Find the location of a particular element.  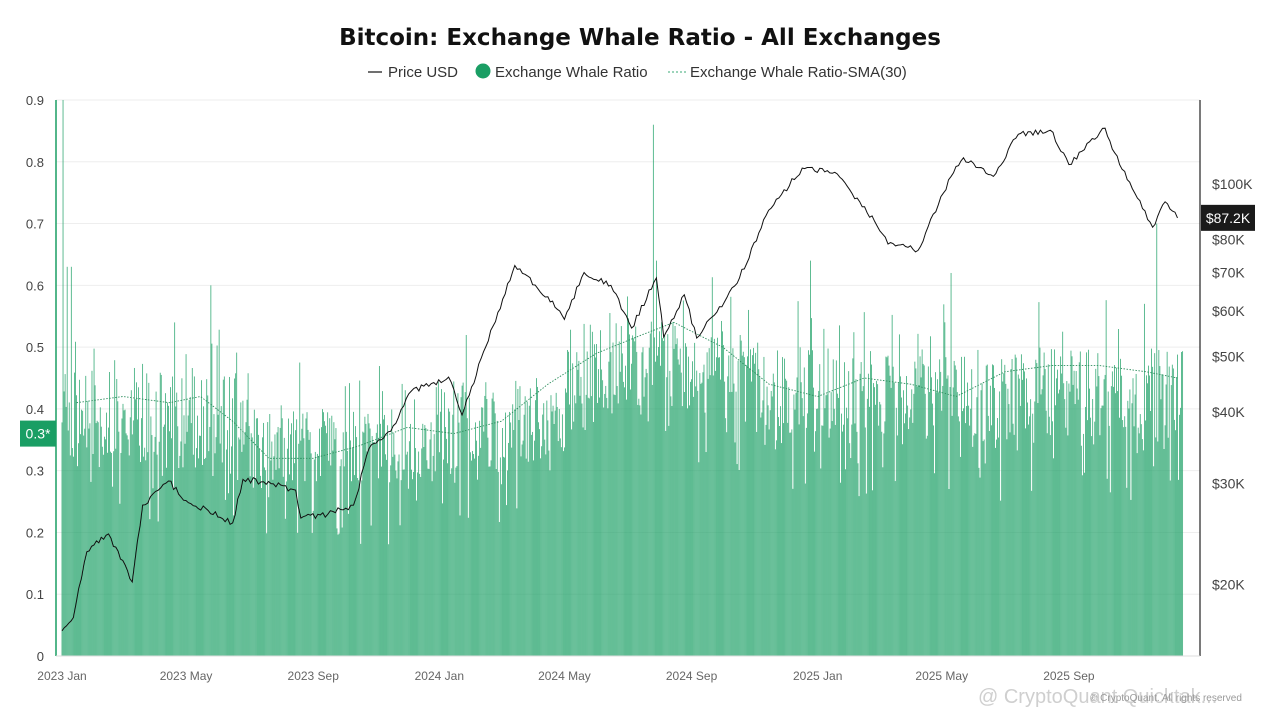

y-left-tick-label: 0 is located at coordinates (40, 656).